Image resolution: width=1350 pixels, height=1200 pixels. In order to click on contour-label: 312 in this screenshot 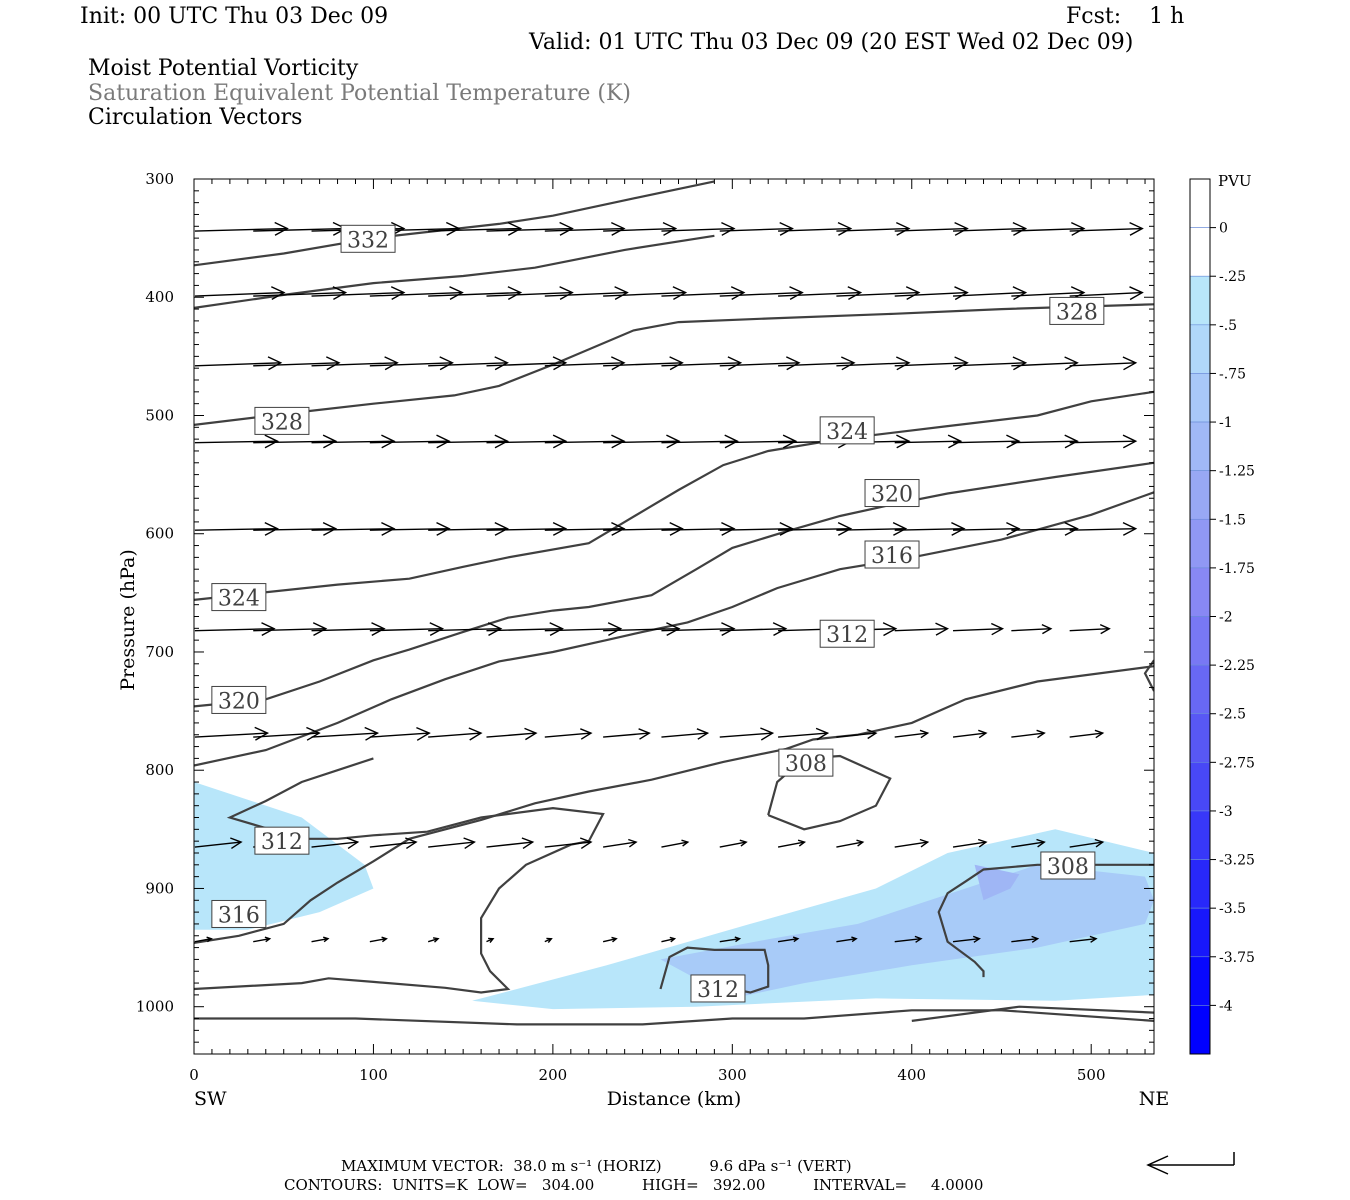, I will do `click(282, 840)`.